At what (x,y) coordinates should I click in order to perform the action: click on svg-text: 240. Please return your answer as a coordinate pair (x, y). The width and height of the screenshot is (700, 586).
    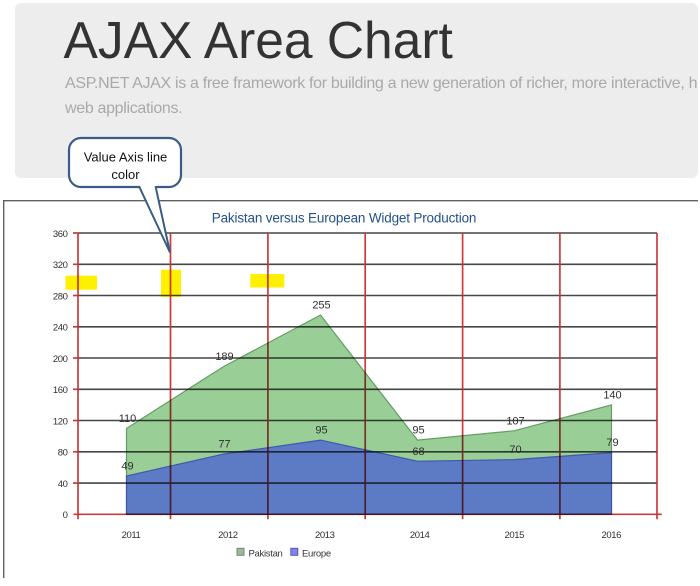
    Looking at the image, I should click on (60, 328).